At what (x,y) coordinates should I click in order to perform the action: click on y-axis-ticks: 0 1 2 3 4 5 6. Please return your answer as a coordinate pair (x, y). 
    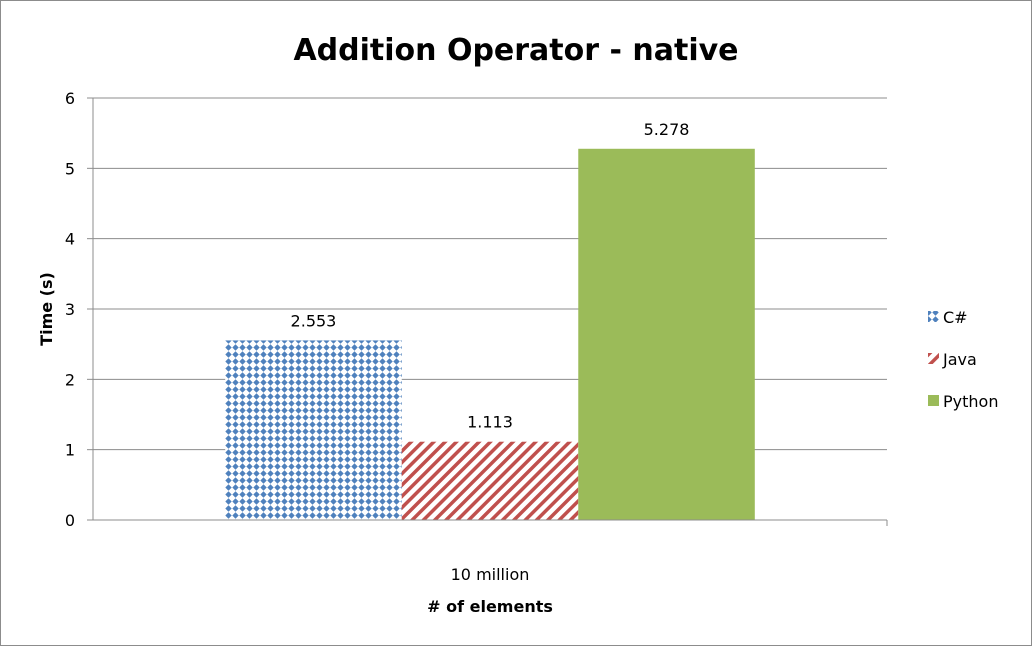
    Looking at the image, I should click on (70, 309).